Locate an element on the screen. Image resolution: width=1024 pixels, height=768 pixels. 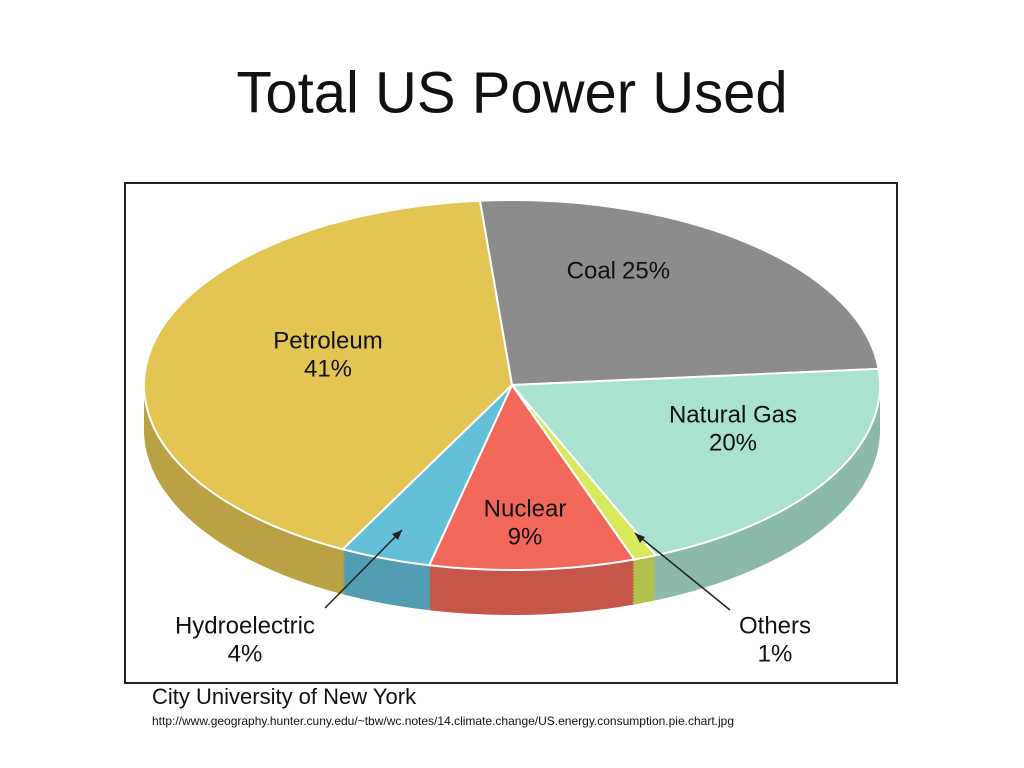
slice-label: Coal is located at coordinates (591, 270).